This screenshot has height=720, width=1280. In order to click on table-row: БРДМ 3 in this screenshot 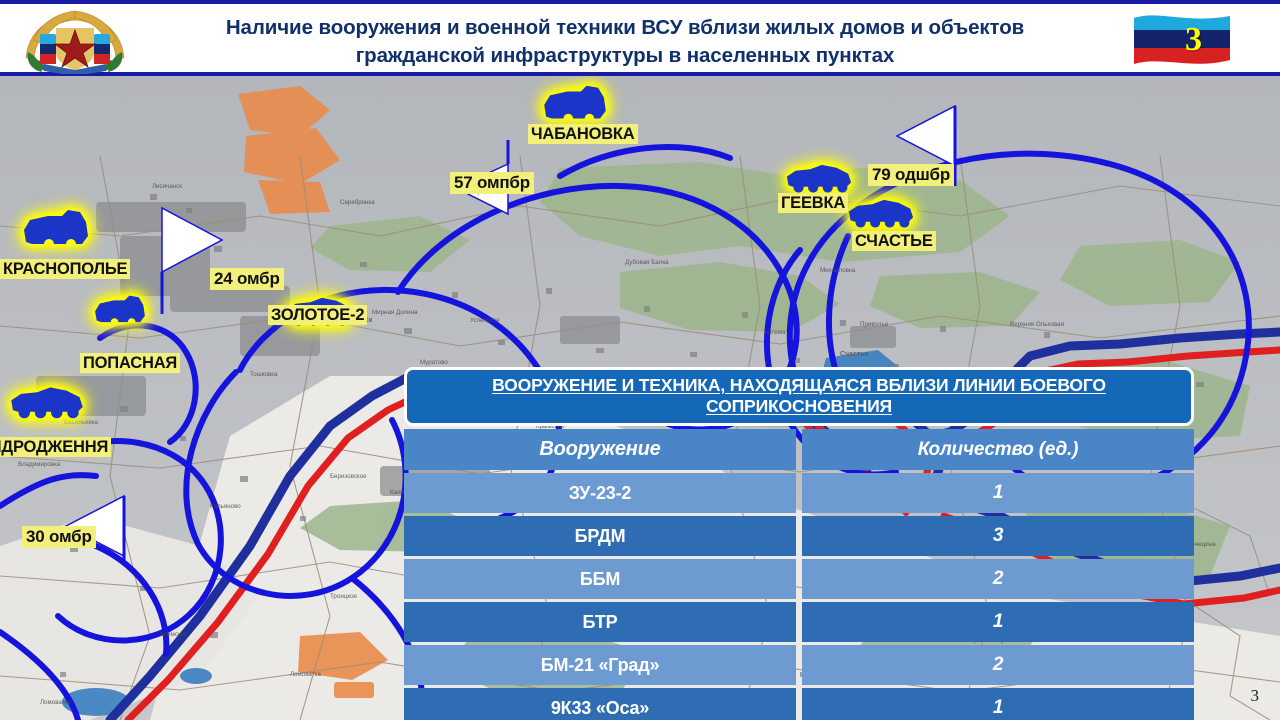, I will do `click(799, 536)`.